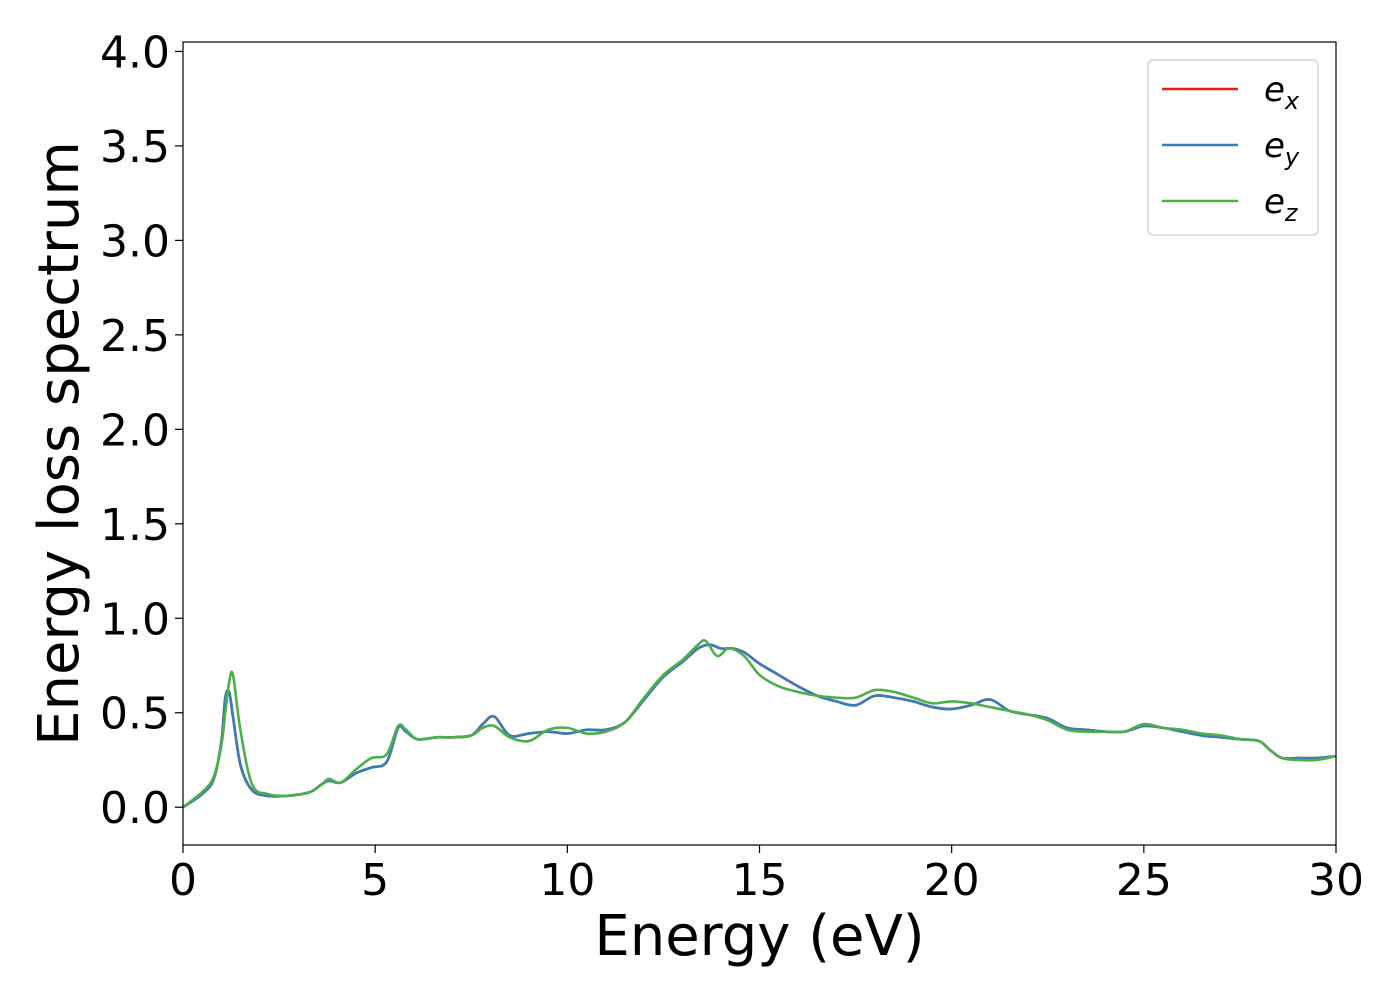  What do you see at coordinates (1144, 880) in the screenshot?
I see `x-tick-label: 25` at bounding box center [1144, 880].